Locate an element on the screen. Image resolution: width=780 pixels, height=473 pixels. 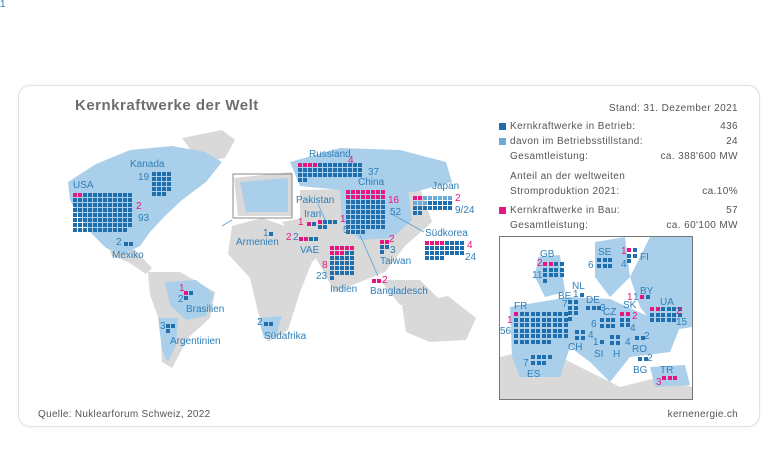
legend-share-label-2: Stromproduktion 2021: is located at coordinates (565, 191).